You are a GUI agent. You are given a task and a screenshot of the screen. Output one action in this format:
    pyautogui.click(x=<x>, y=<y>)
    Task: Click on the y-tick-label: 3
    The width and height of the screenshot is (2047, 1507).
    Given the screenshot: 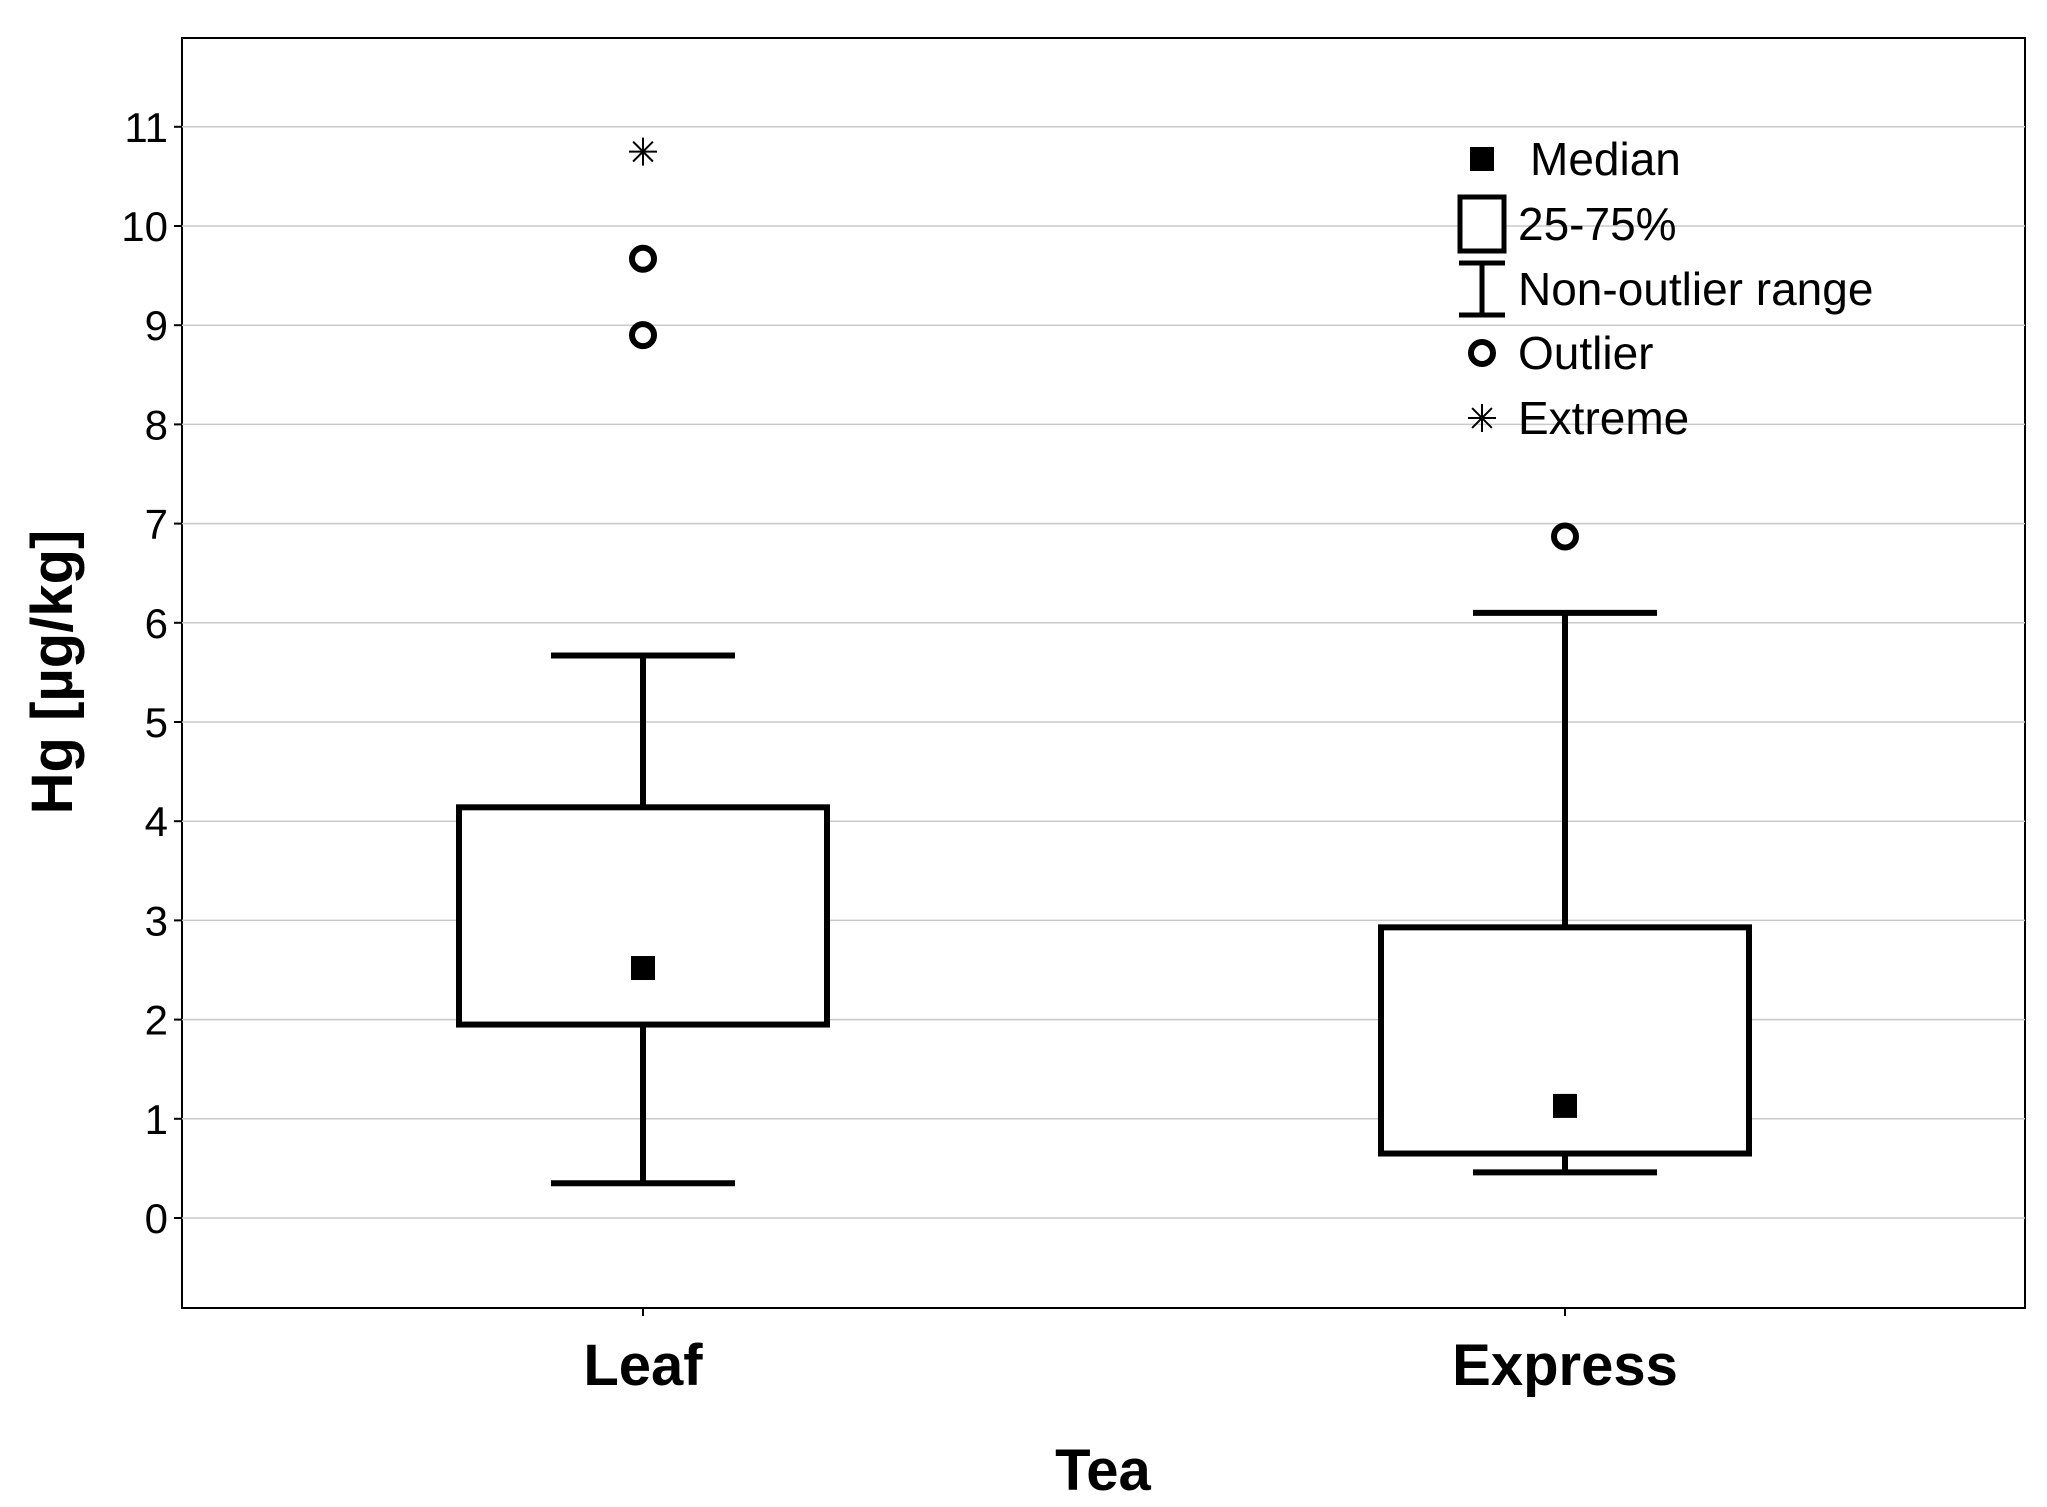 What is the action you would take?
    pyautogui.click(x=156, y=920)
    